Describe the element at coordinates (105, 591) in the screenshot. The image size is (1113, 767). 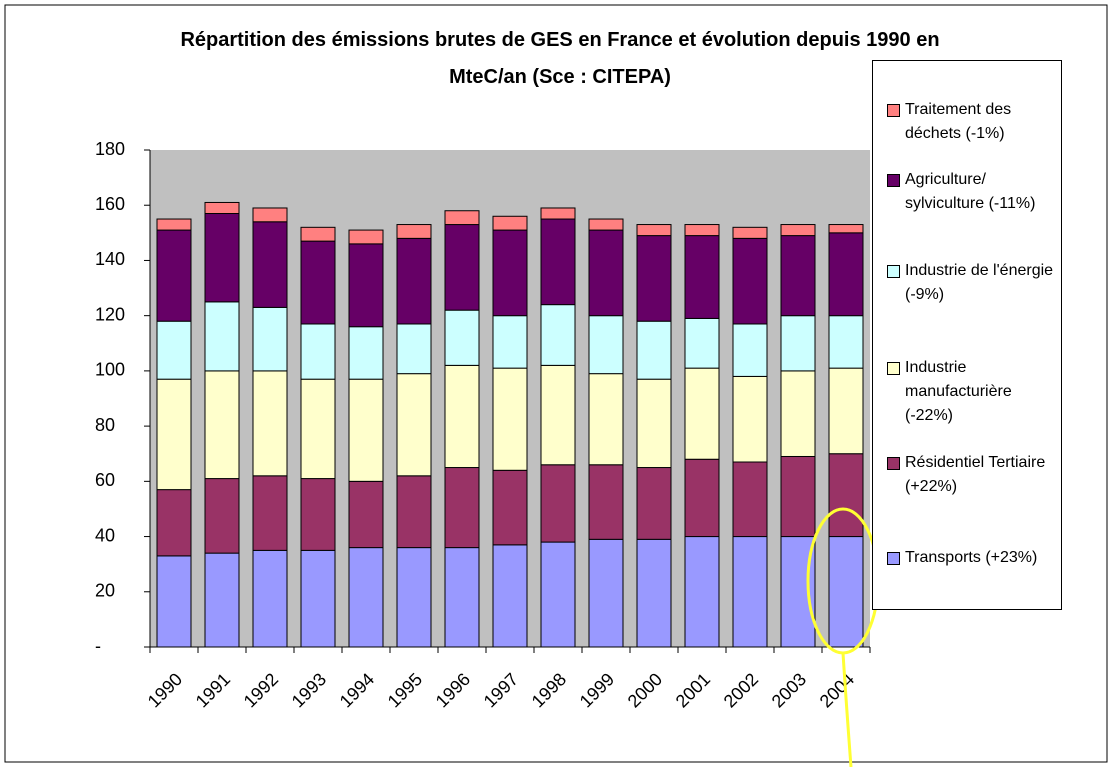
I see `y-tick-label: 20` at that location.